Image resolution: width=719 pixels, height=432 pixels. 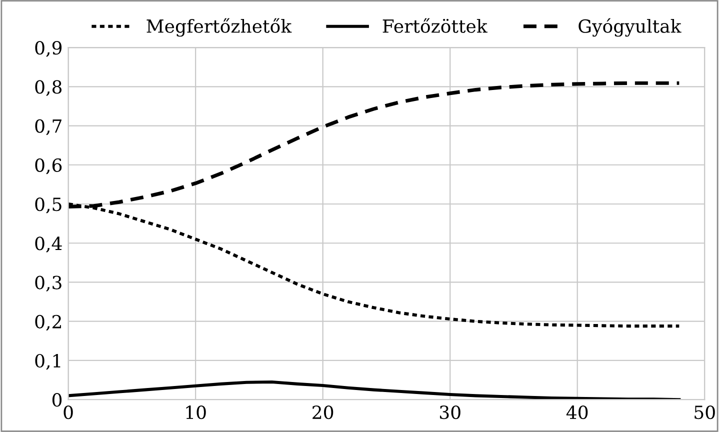 What do you see at coordinates (374, 390) in the screenshot?
I see `line-series` at bounding box center [374, 390].